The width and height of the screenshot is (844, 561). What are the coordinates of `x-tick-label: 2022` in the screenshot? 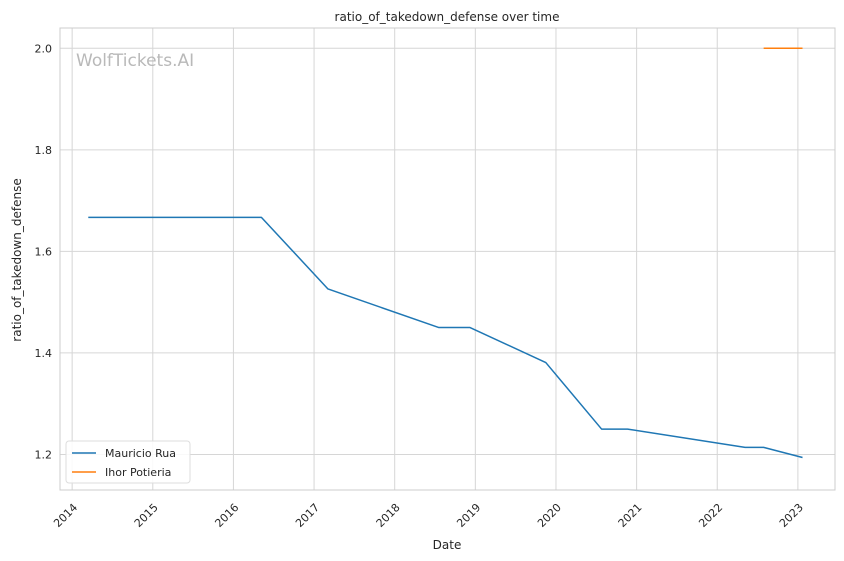 It's located at (710, 515).